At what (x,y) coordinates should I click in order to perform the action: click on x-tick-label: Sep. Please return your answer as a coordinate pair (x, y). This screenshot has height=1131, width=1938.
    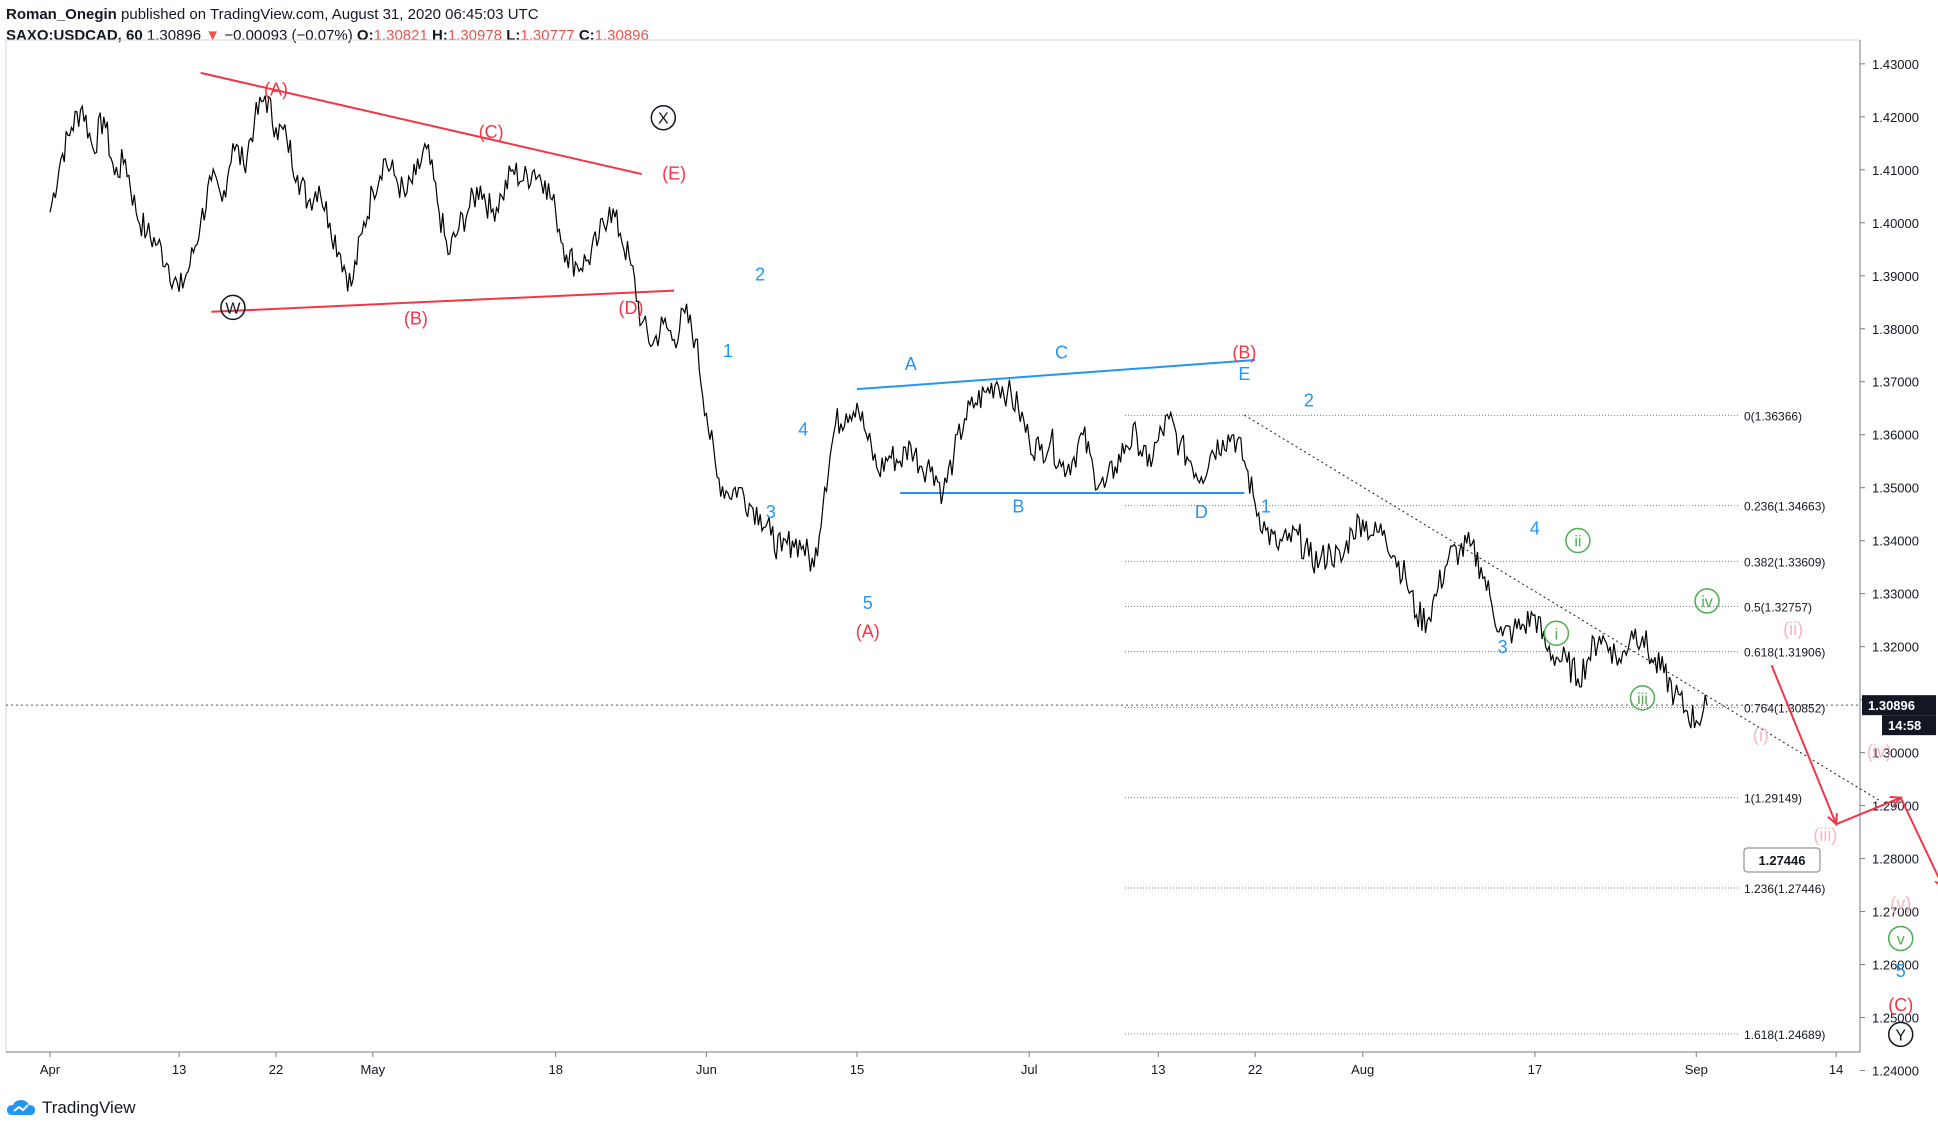
    Looking at the image, I should click on (1696, 1069).